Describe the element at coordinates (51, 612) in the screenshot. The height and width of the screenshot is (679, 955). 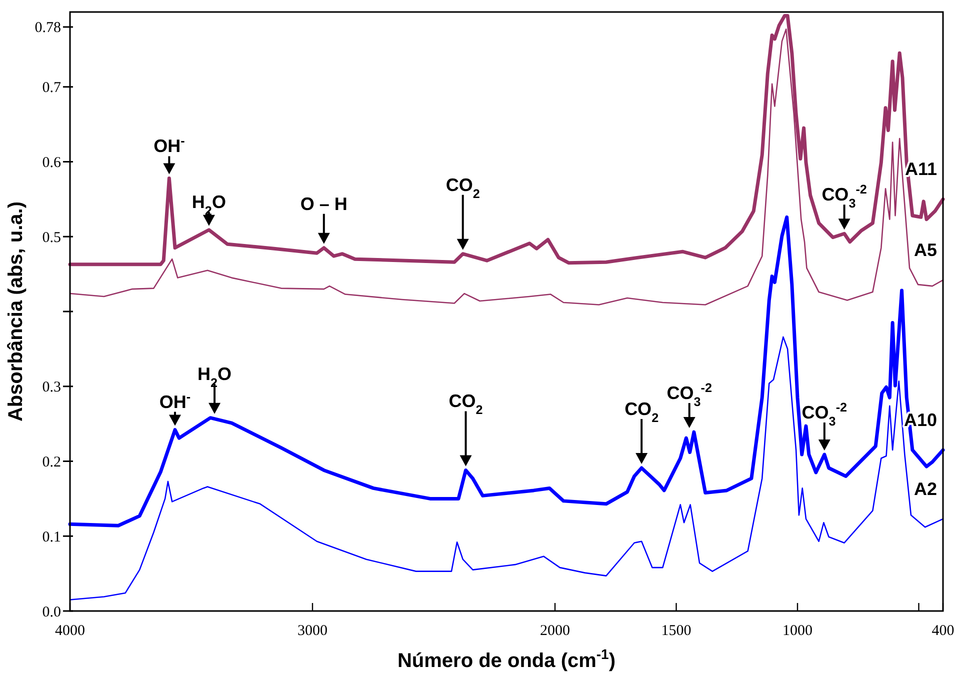
I see `y-tick-label: 0.0` at that location.